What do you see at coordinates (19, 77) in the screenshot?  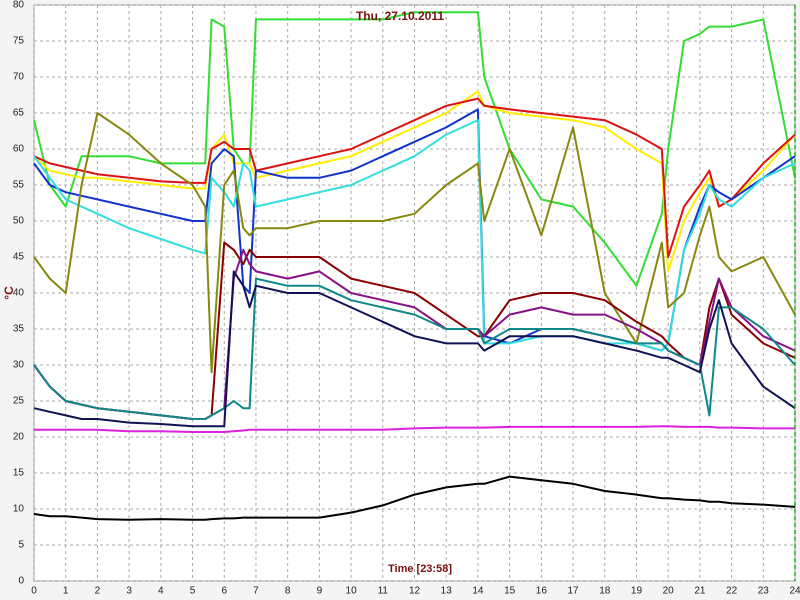 I see `y-tick-label: 70` at bounding box center [19, 77].